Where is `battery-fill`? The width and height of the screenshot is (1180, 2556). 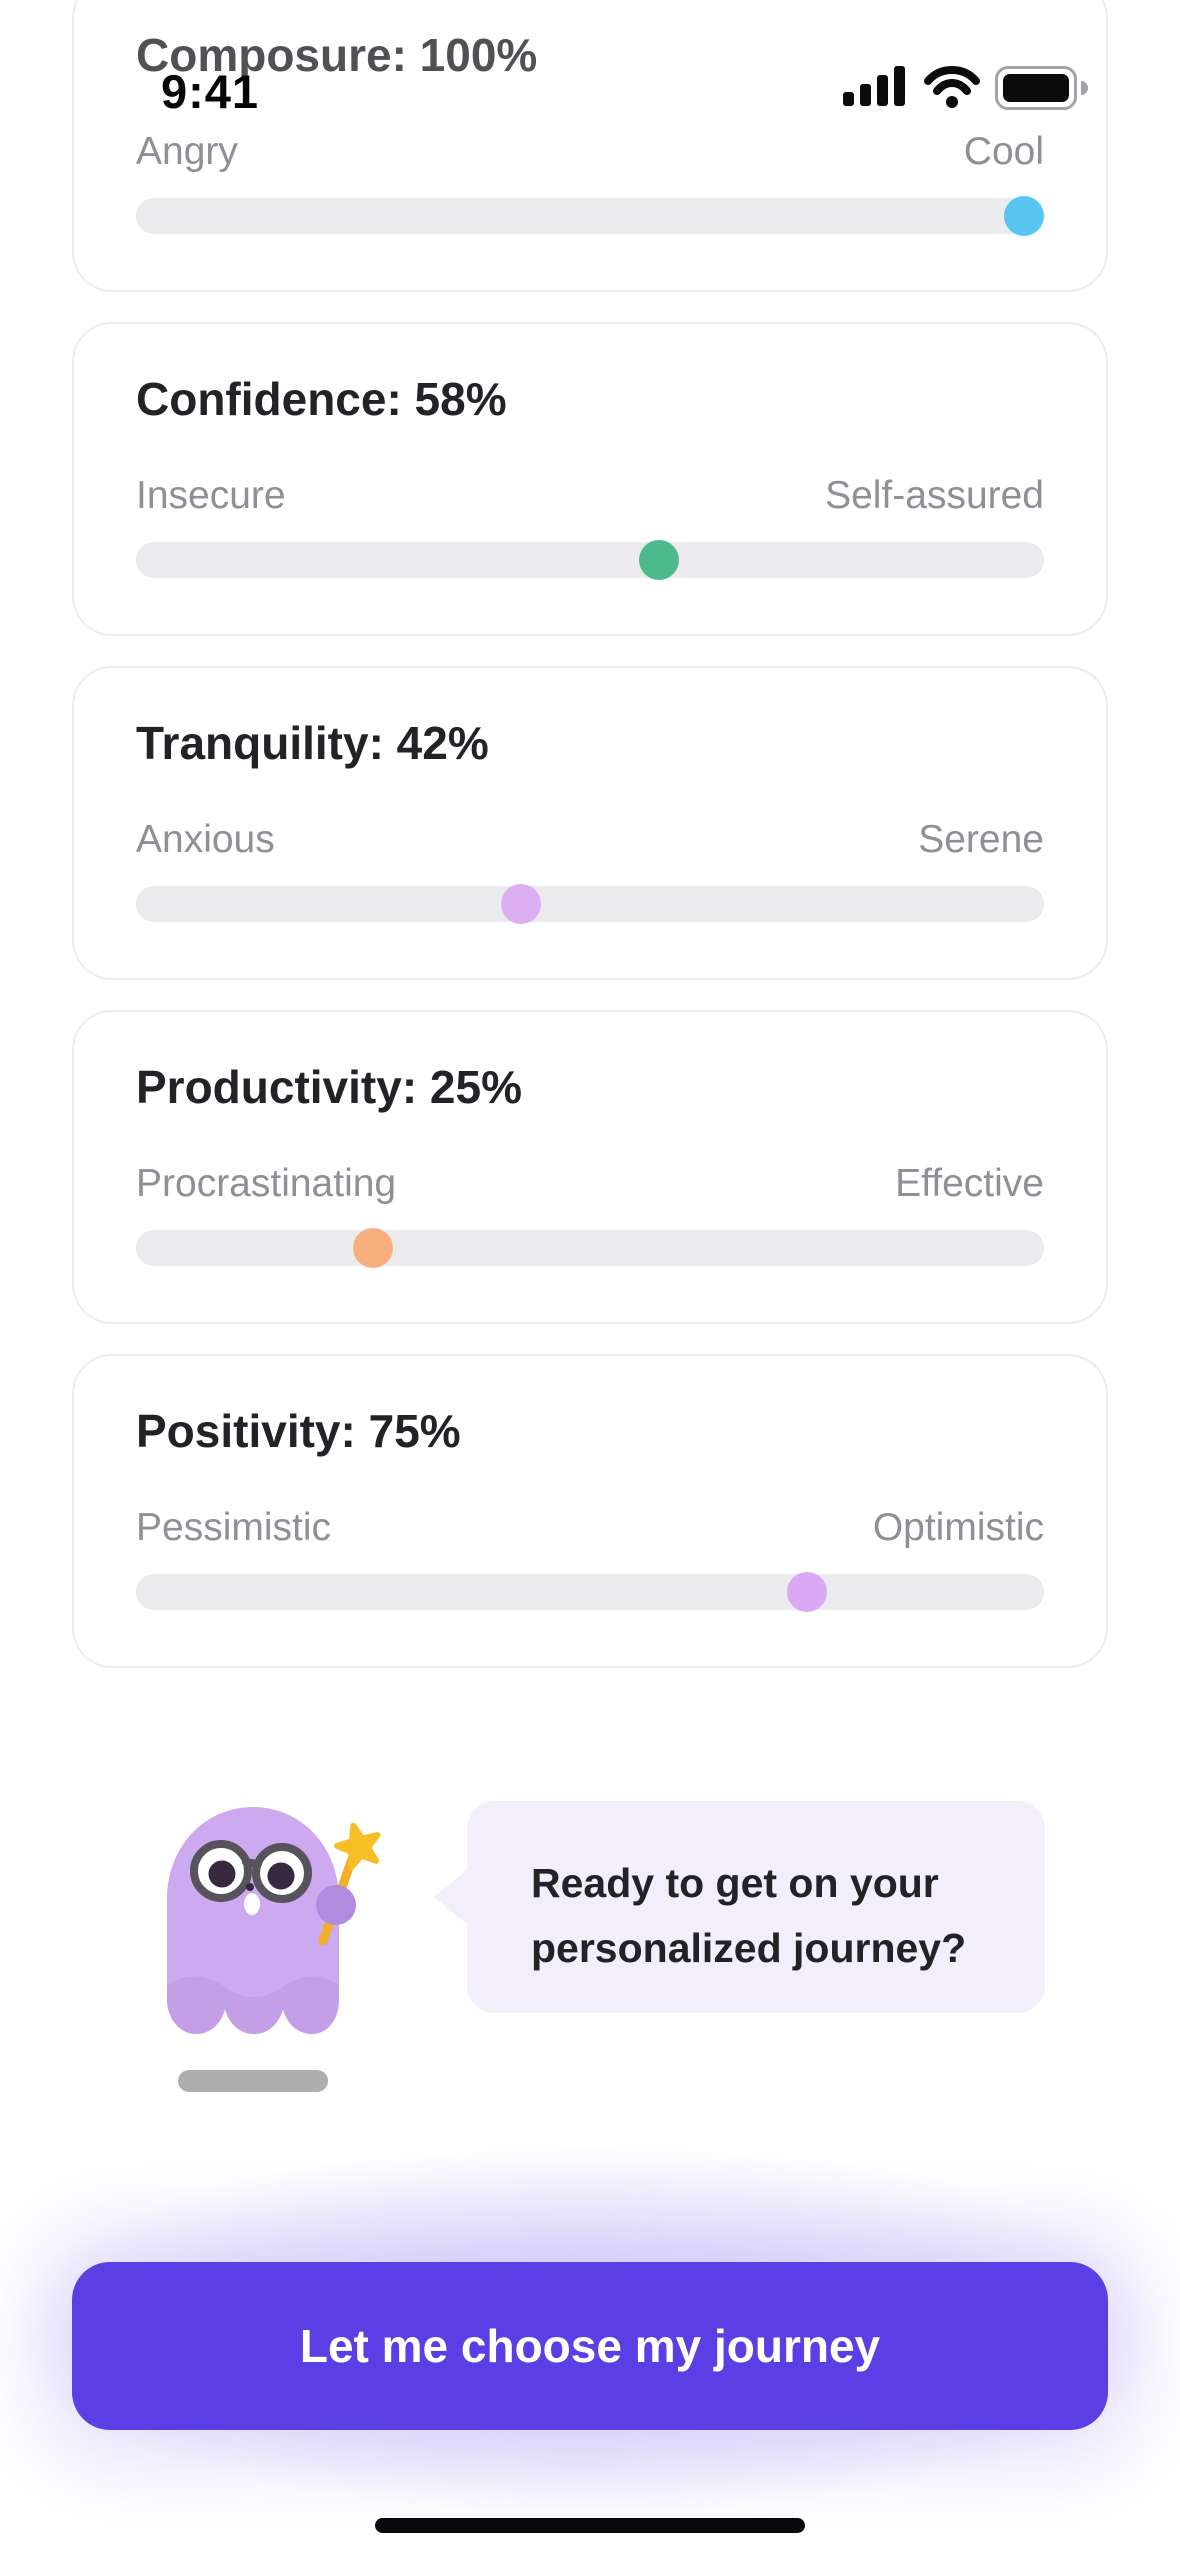
battery-fill is located at coordinates (1036, 88).